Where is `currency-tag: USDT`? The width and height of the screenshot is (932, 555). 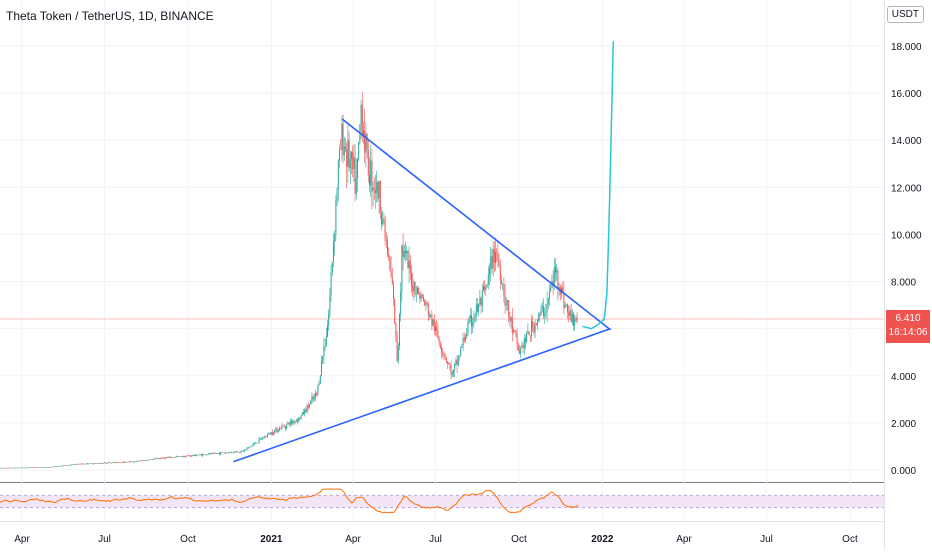 currency-tag: USDT is located at coordinates (905, 14).